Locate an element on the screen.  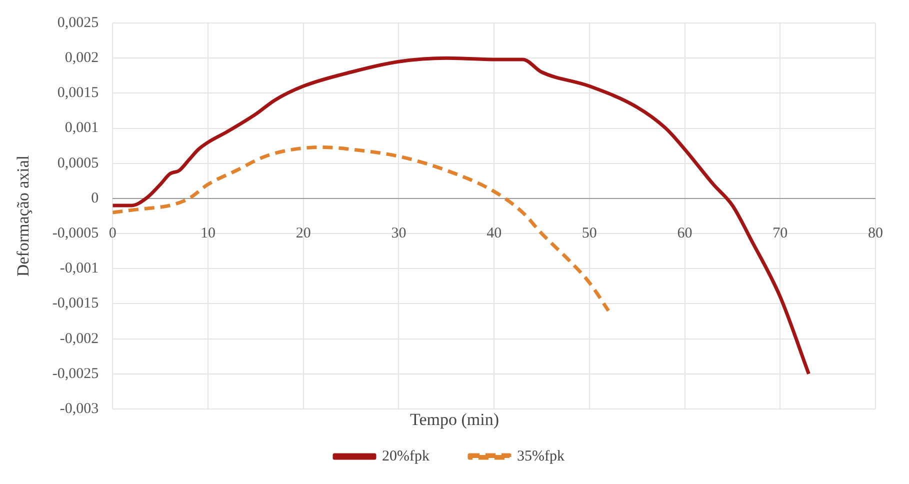
y-tick-label: -0,001 is located at coordinates (79, 268).